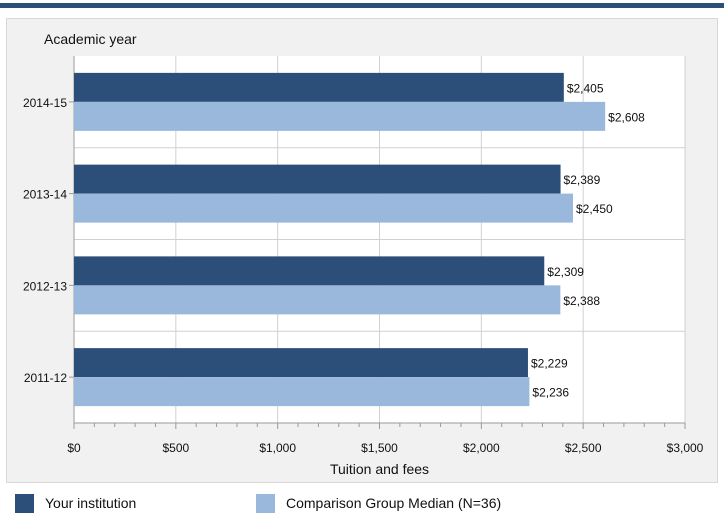 Image resolution: width=724 pixels, height=518 pixels. I want to click on header-accent-bar, so click(362, 5).